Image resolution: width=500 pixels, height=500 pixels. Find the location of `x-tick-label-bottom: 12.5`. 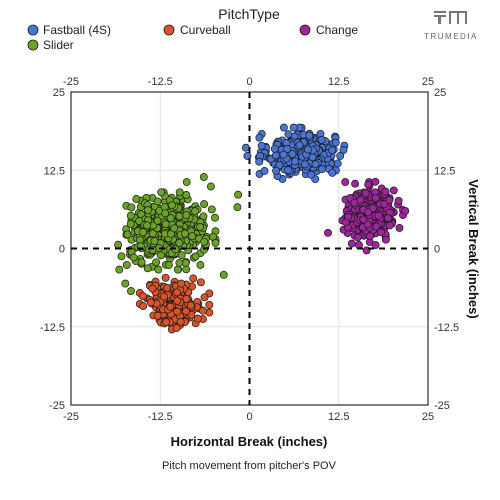

x-tick-label-bottom: 12.5 is located at coordinates (338, 417).